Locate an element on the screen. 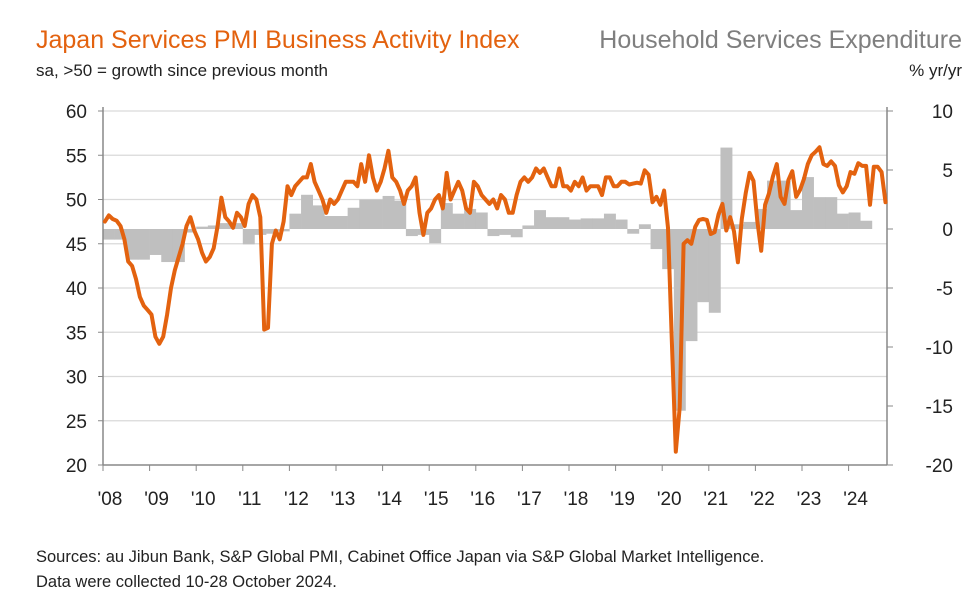  x-tick-label: '08 is located at coordinates (110, 499).